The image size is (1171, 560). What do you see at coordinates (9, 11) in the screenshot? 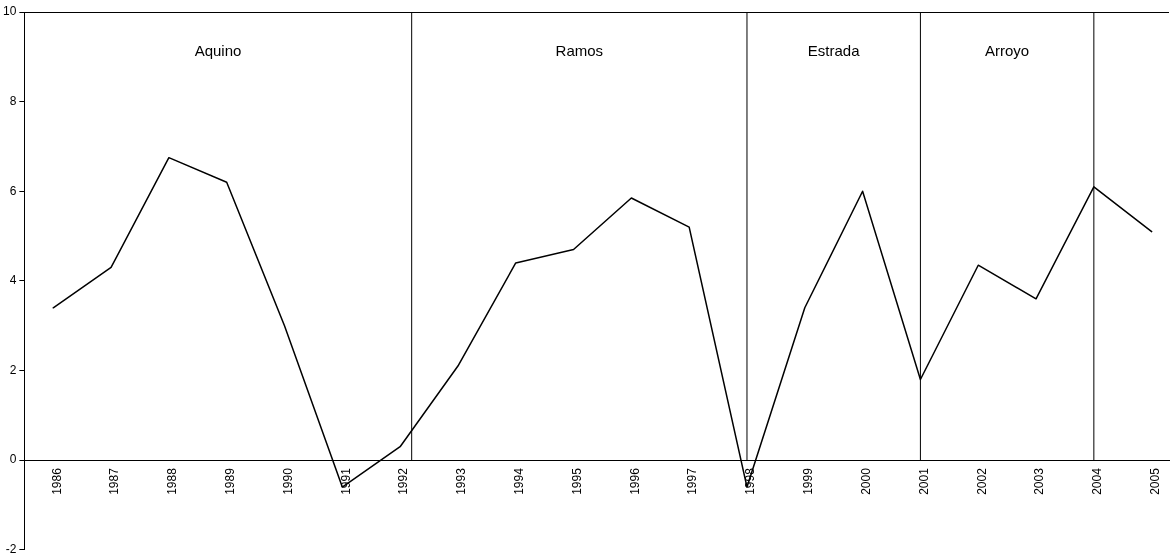
I see `y-tick-label: 10` at bounding box center [9, 11].